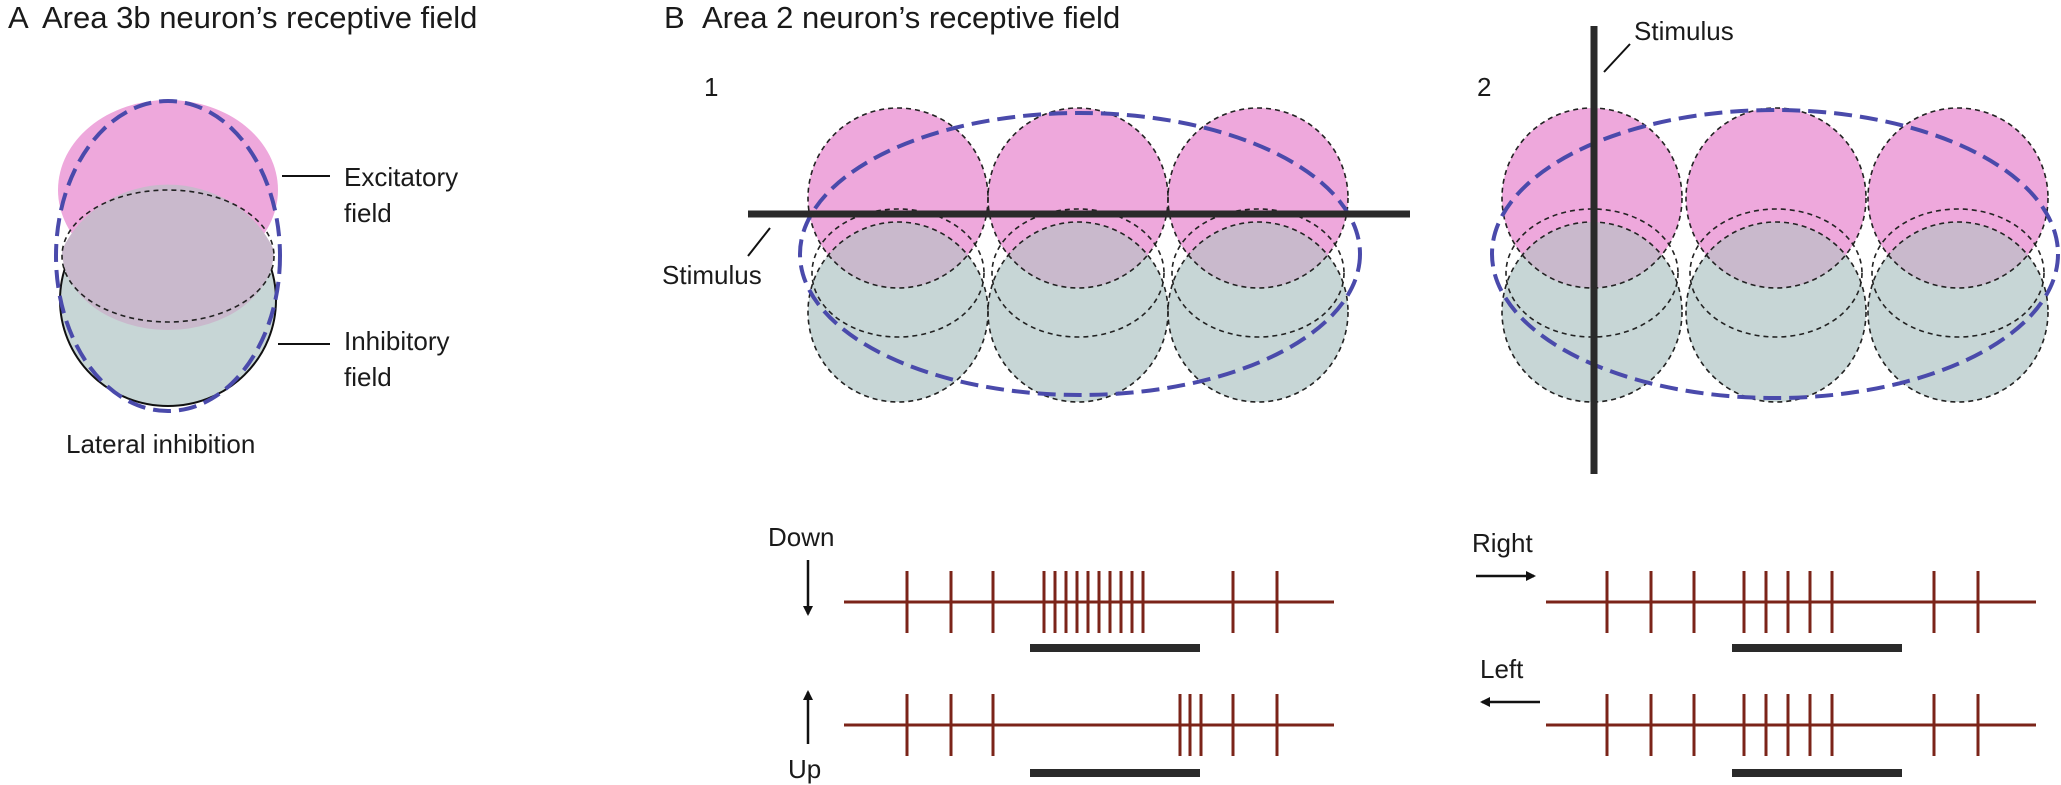 The image size is (2061, 785). I want to click on spike-train-left, so click(1791, 725).